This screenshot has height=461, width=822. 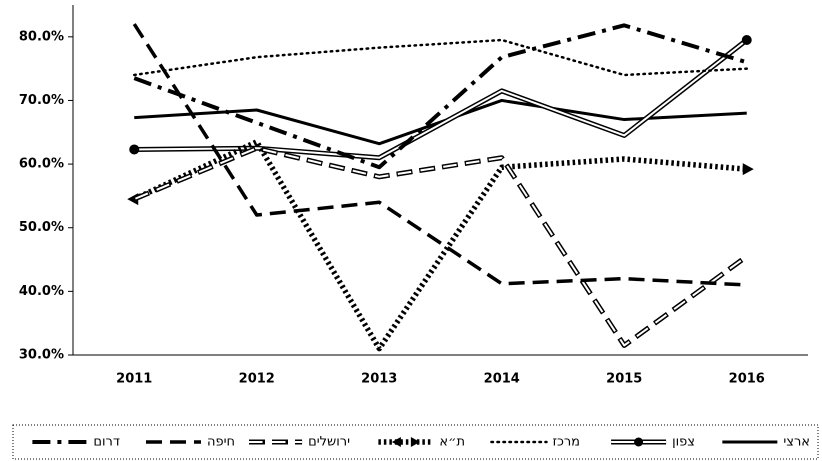 I want to click on x-tick-label: 2013, so click(x=379, y=379).